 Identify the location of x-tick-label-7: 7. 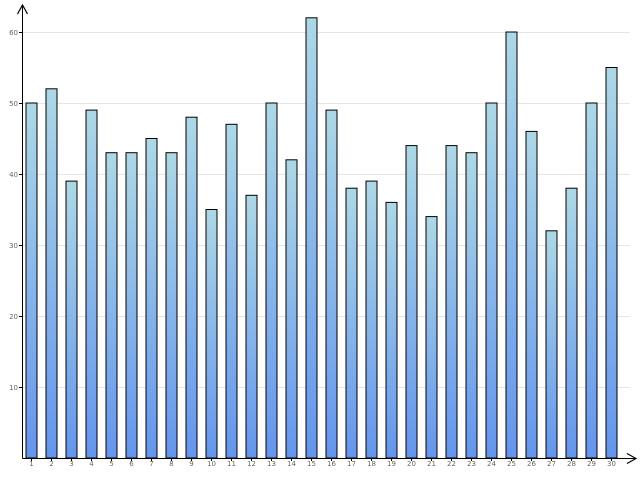
(151, 464).